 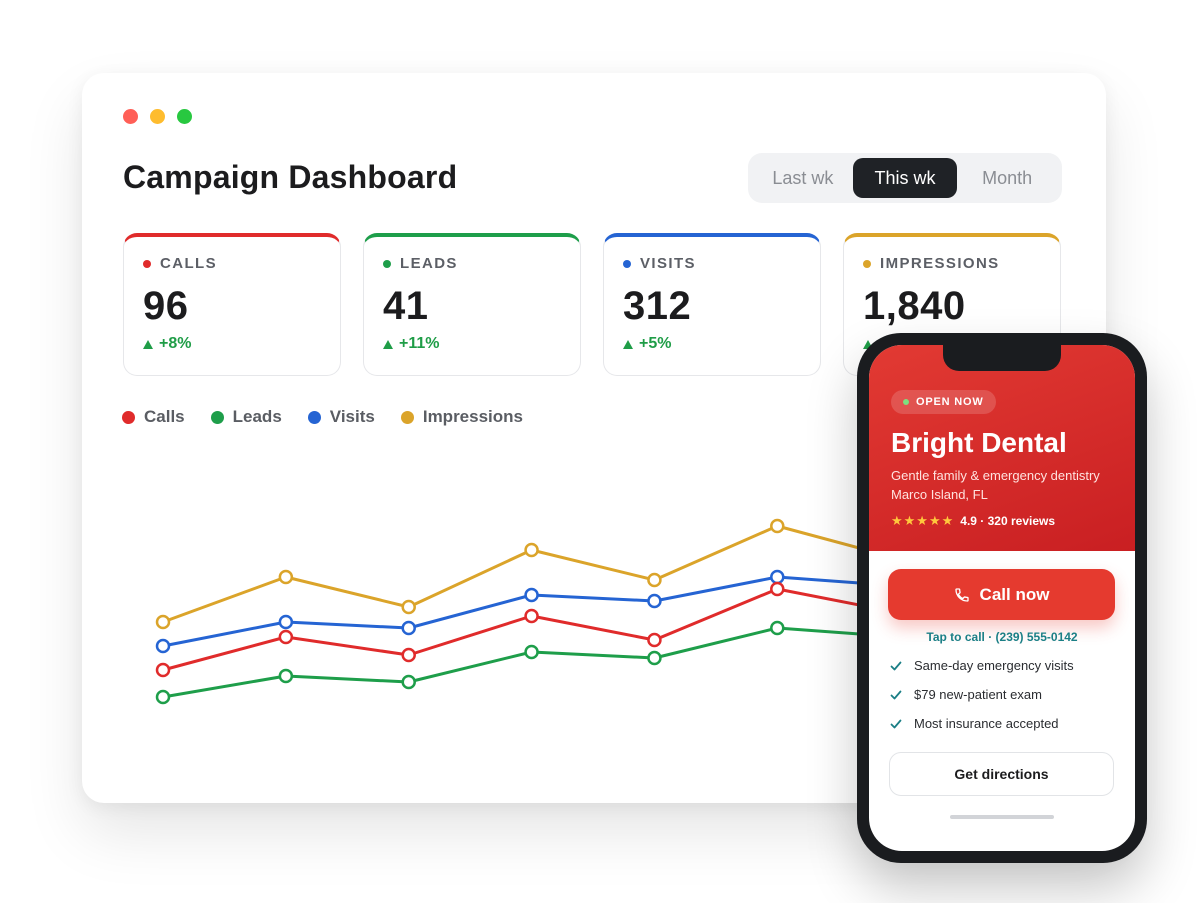 I want to click on legend-item-leads: Leads, so click(x=246, y=417).